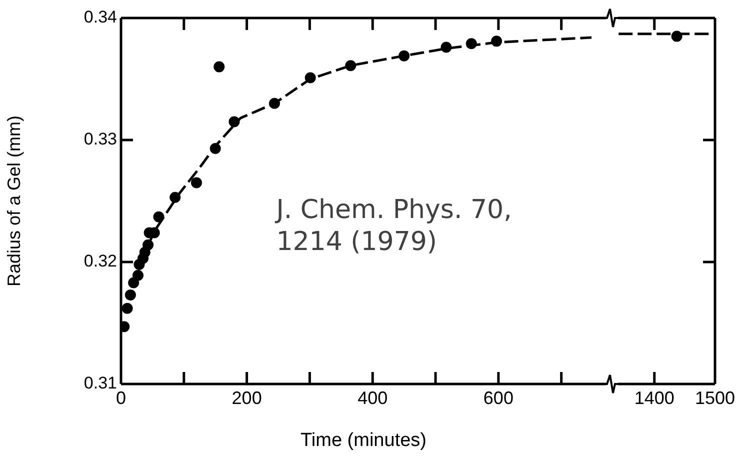 The height and width of the screenshot is (456, 742). What do you see at coordinates (14, 201) in the screenshot?
I see `y-axis-title: Radius of a Gel (mm)` at bounding box center [14, 201].